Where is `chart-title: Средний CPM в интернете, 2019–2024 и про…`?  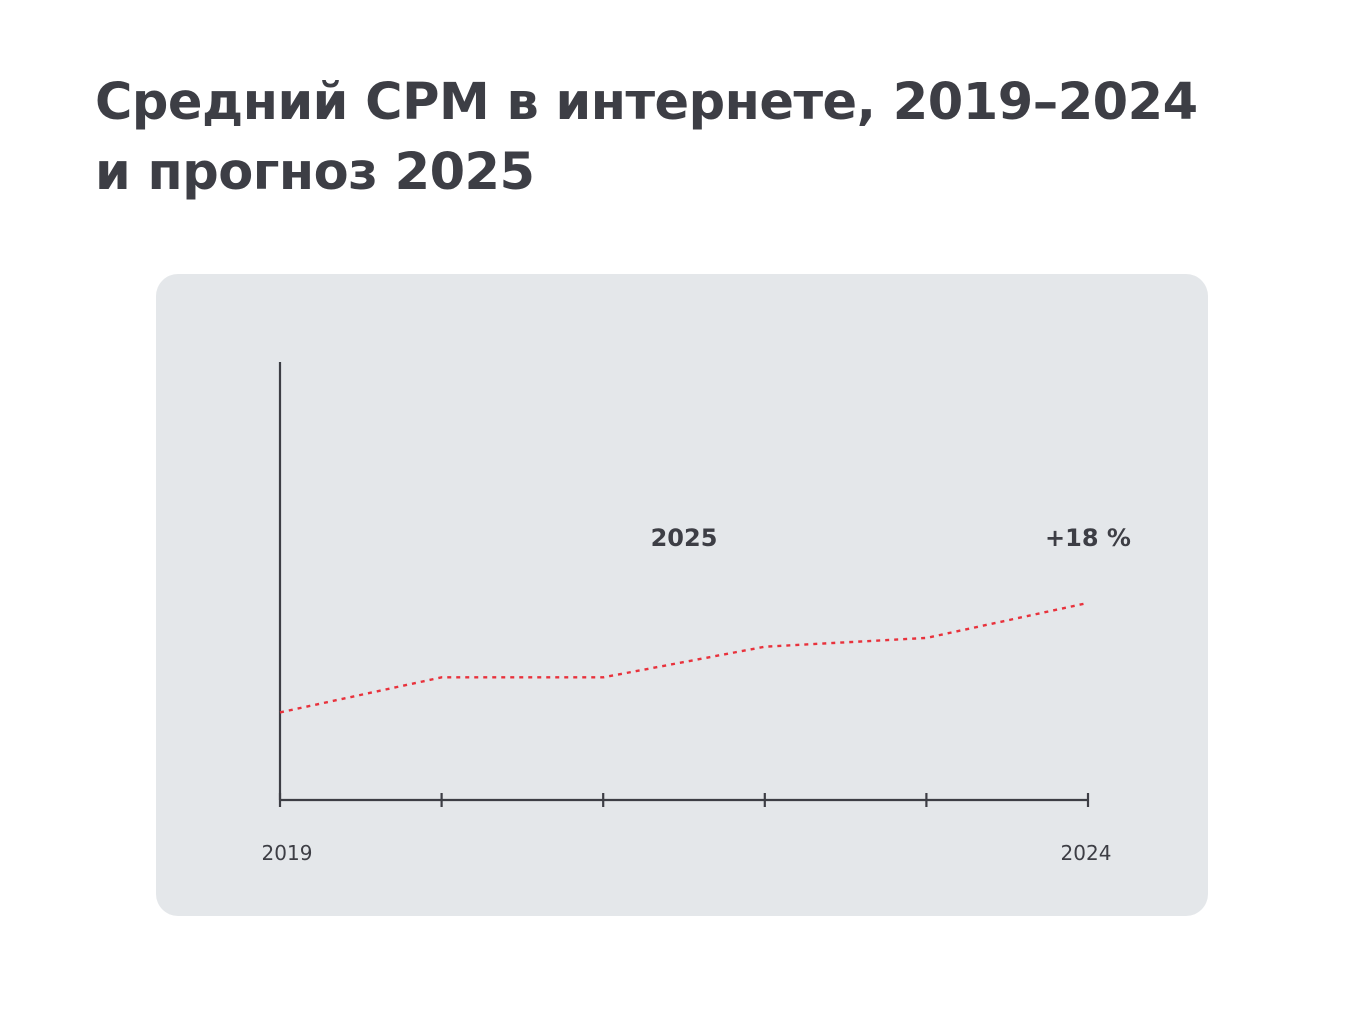
chart-title: Средний CPM в интернете, 2019–2024 и про… is located at coordinates (695, 138).